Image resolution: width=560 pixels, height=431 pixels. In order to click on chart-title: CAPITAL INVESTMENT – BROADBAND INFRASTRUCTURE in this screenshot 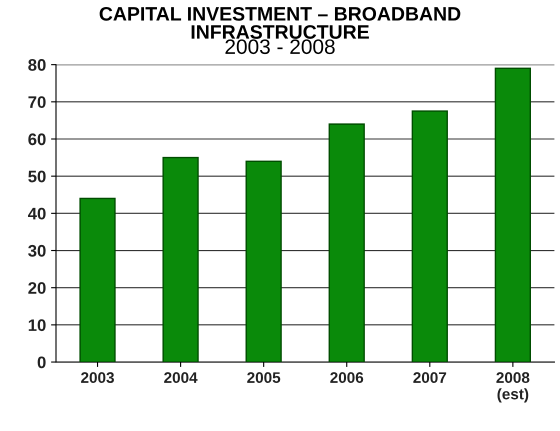, I will do `click(280, 22)`.